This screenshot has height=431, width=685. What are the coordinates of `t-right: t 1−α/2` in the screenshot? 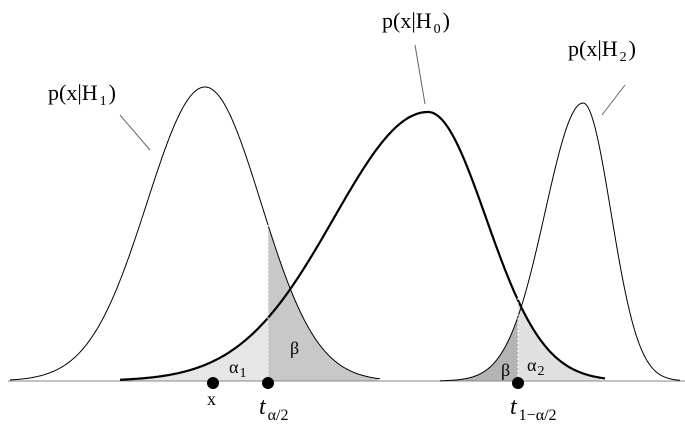 It's located at (533, 409).